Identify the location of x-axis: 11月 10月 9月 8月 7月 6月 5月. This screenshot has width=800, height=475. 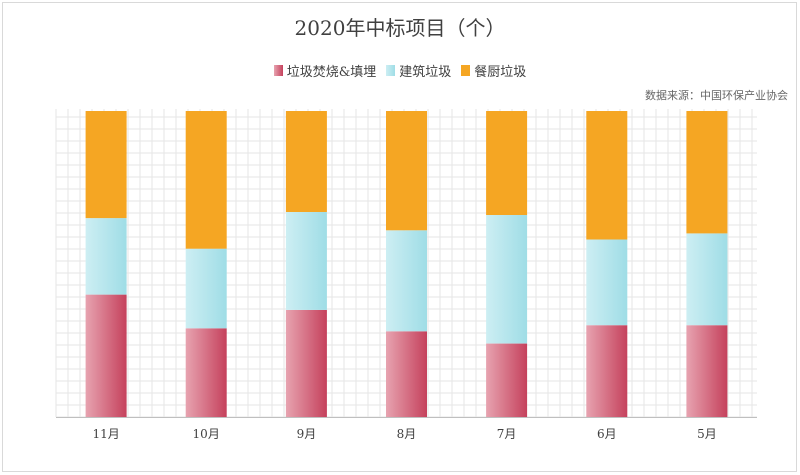
(406, 429).